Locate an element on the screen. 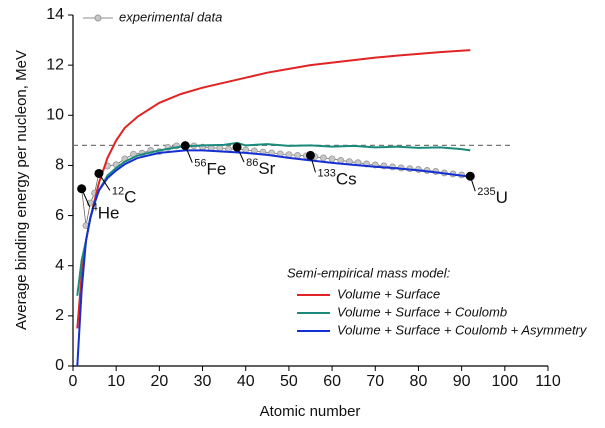  y-tick-label: 0 is located at coordinates (59, 365).